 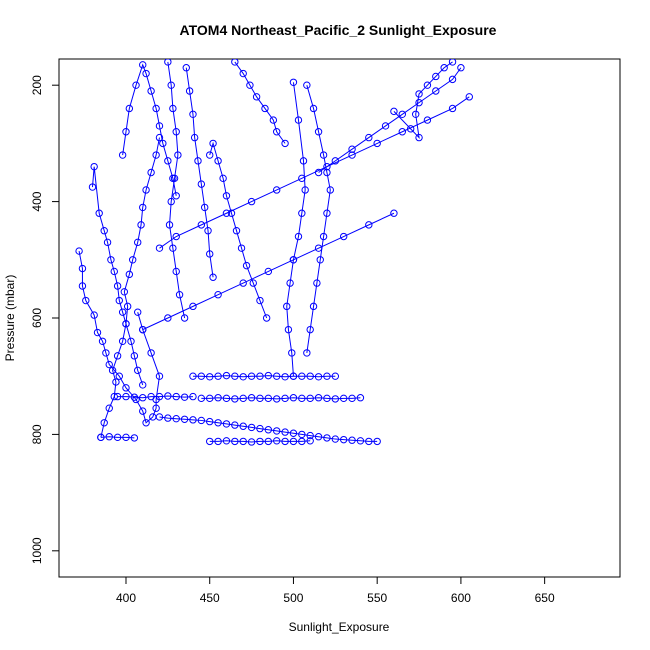 What do you see at coordinates (126, 598) in the screenshot?
I see `x-tick-label: 400` at bounding box center [126, 598].